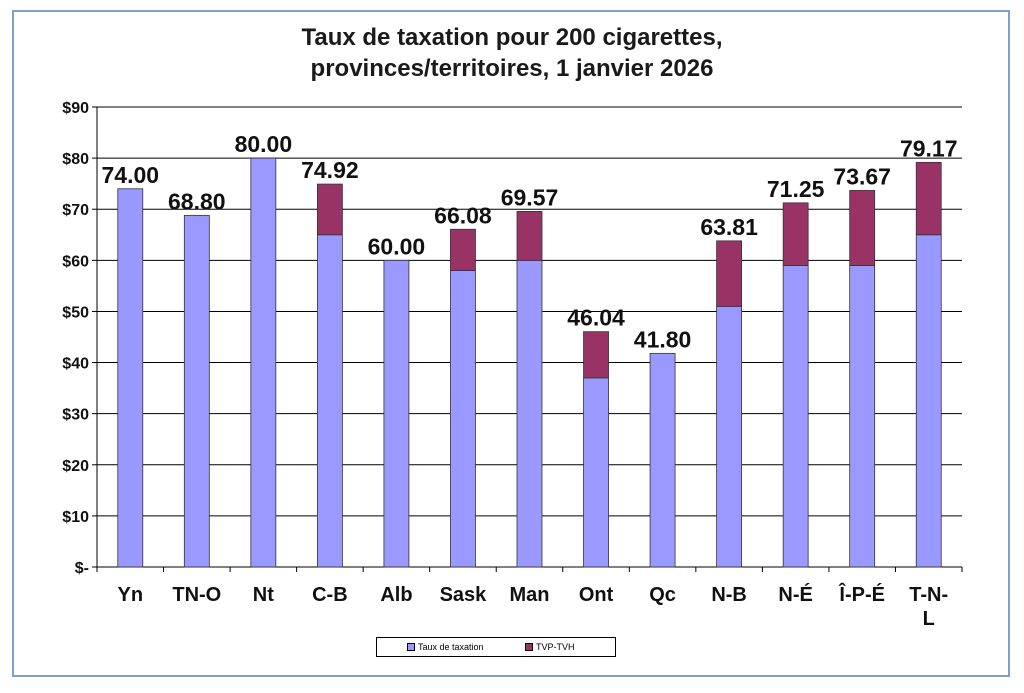  I want to click on x-tick-label: Qc, so click(662, 595).